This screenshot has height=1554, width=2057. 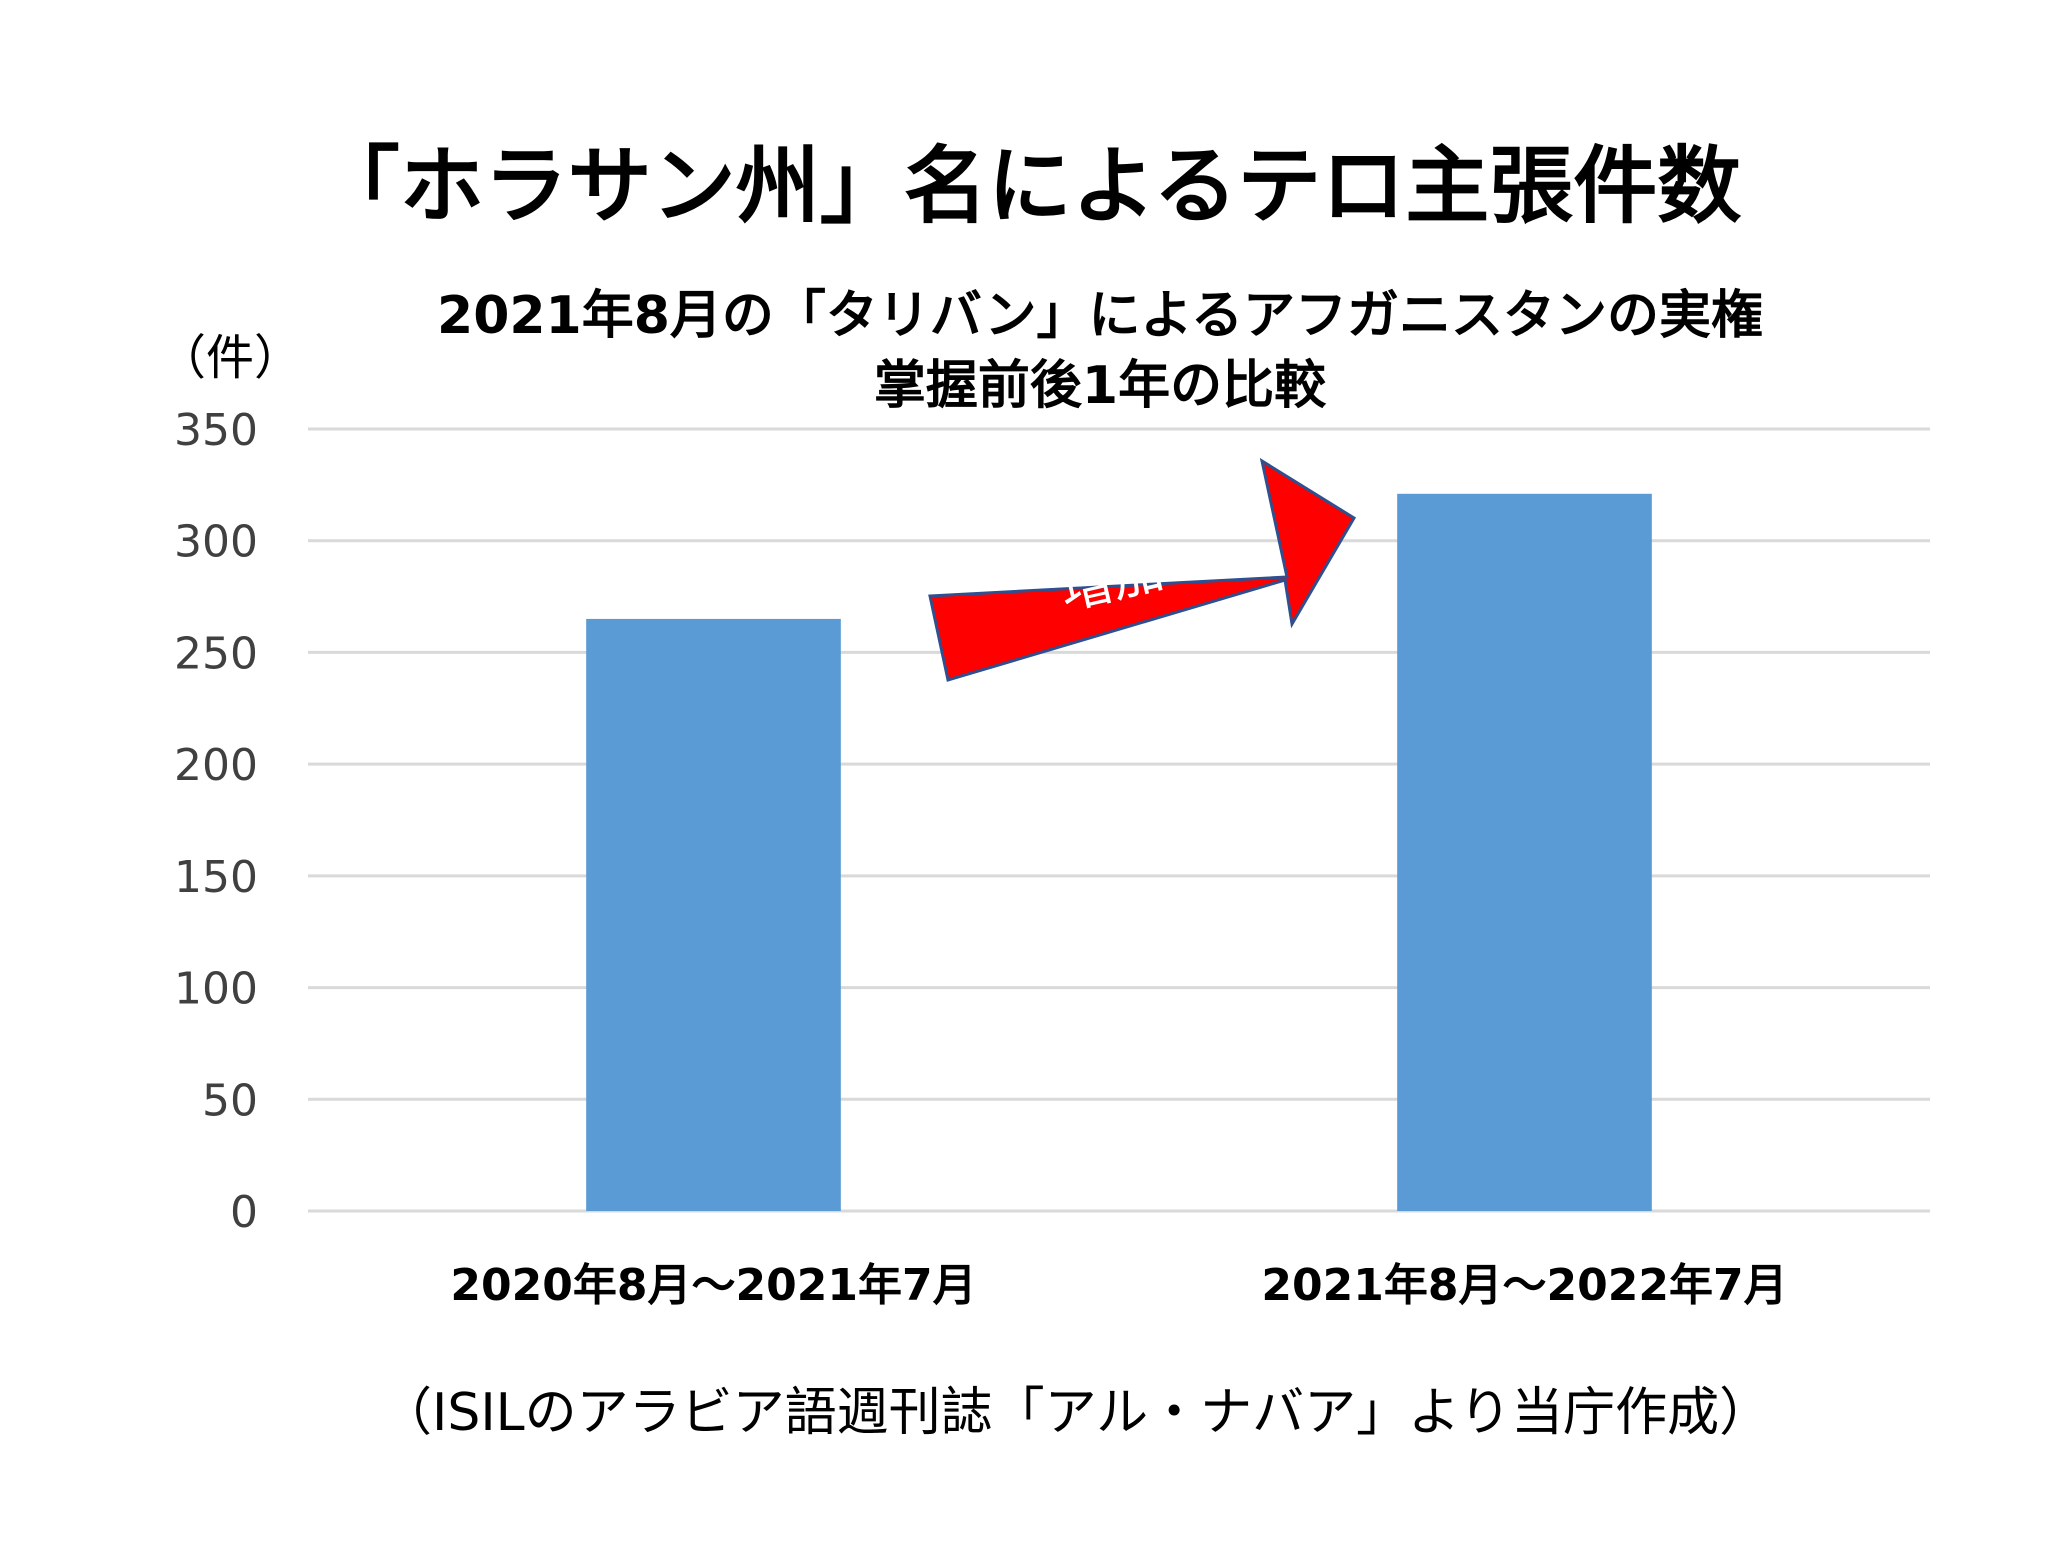 What do you see at coordinates (1100, 386) in the screenshot?
I see `chart-subtitle-line-2: 掌握前後1年の比較` at bounding box center [1100, 386].